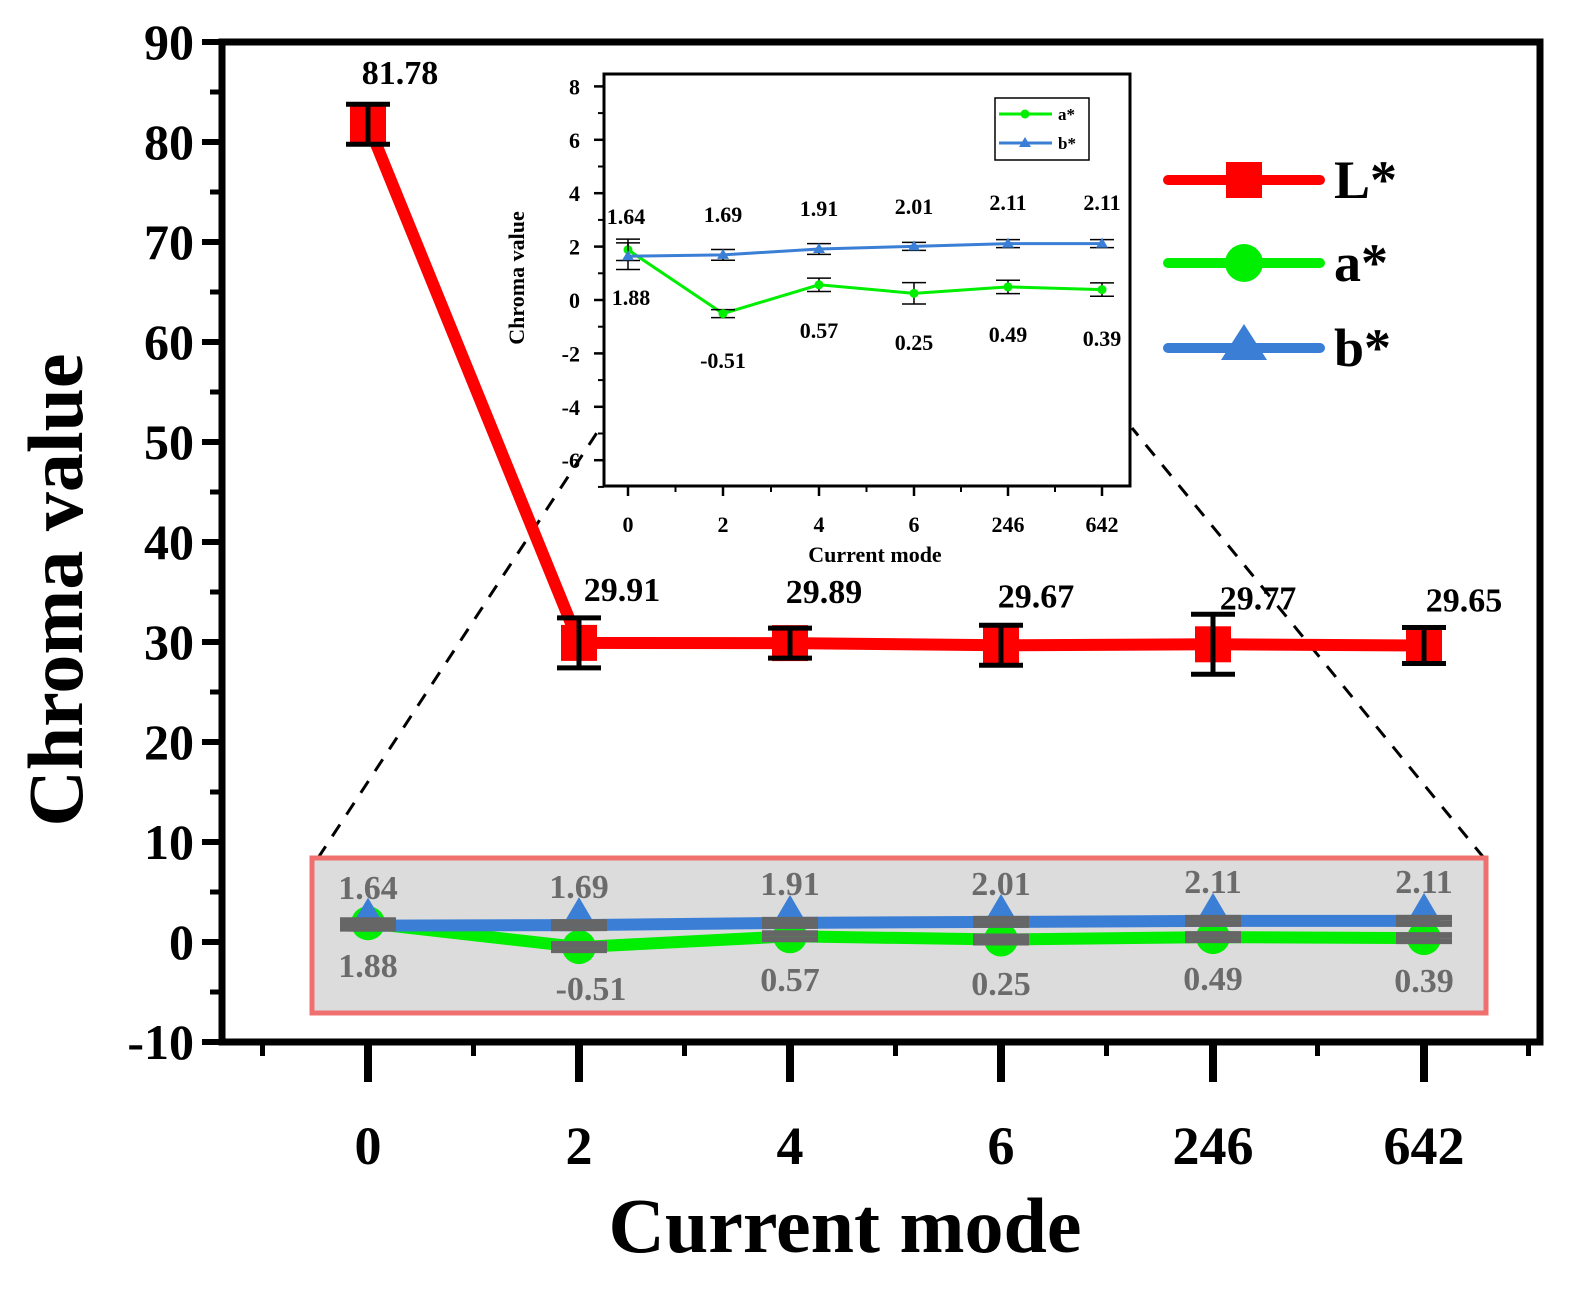  I want to click on inset-legend: a* b*, so click(1042, 129).